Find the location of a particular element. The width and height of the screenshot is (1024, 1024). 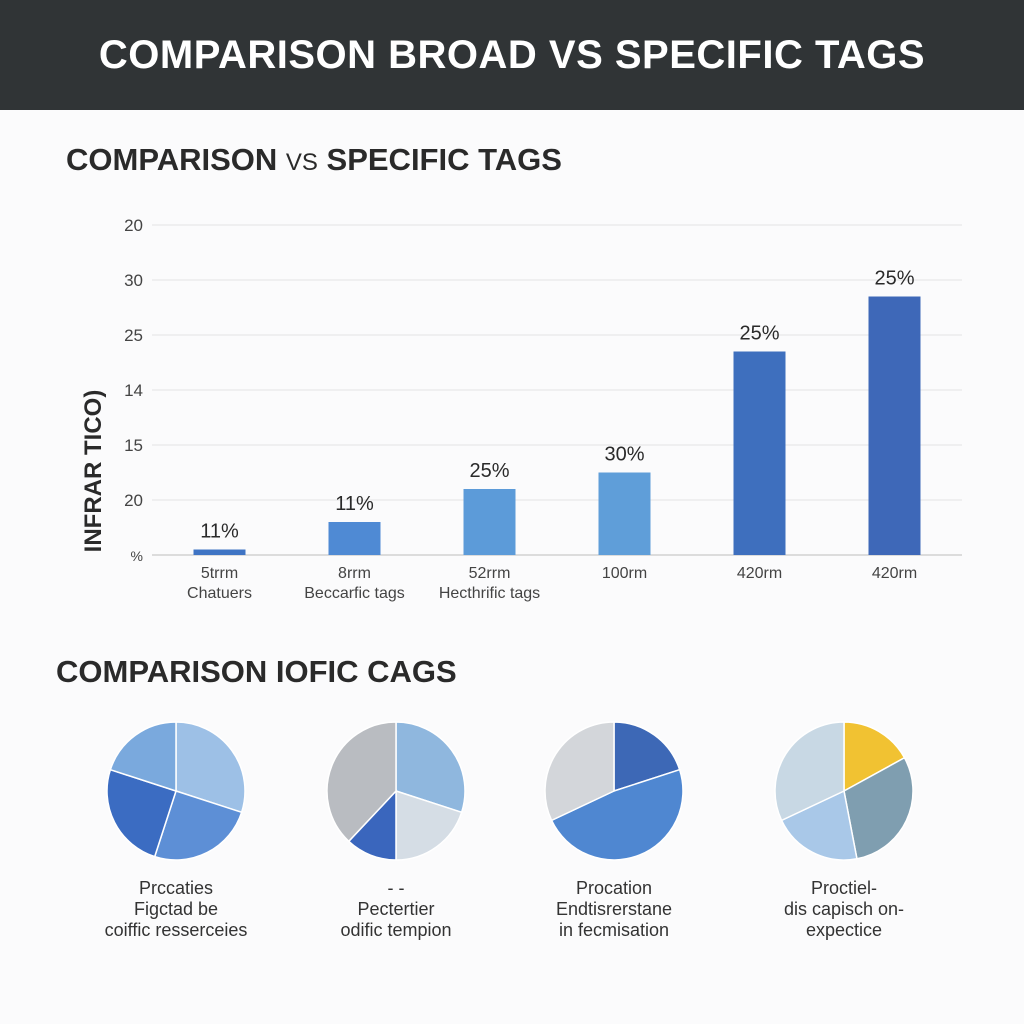

bar-section-title-part1: COMPARISON is located at coordinates (172, 159).